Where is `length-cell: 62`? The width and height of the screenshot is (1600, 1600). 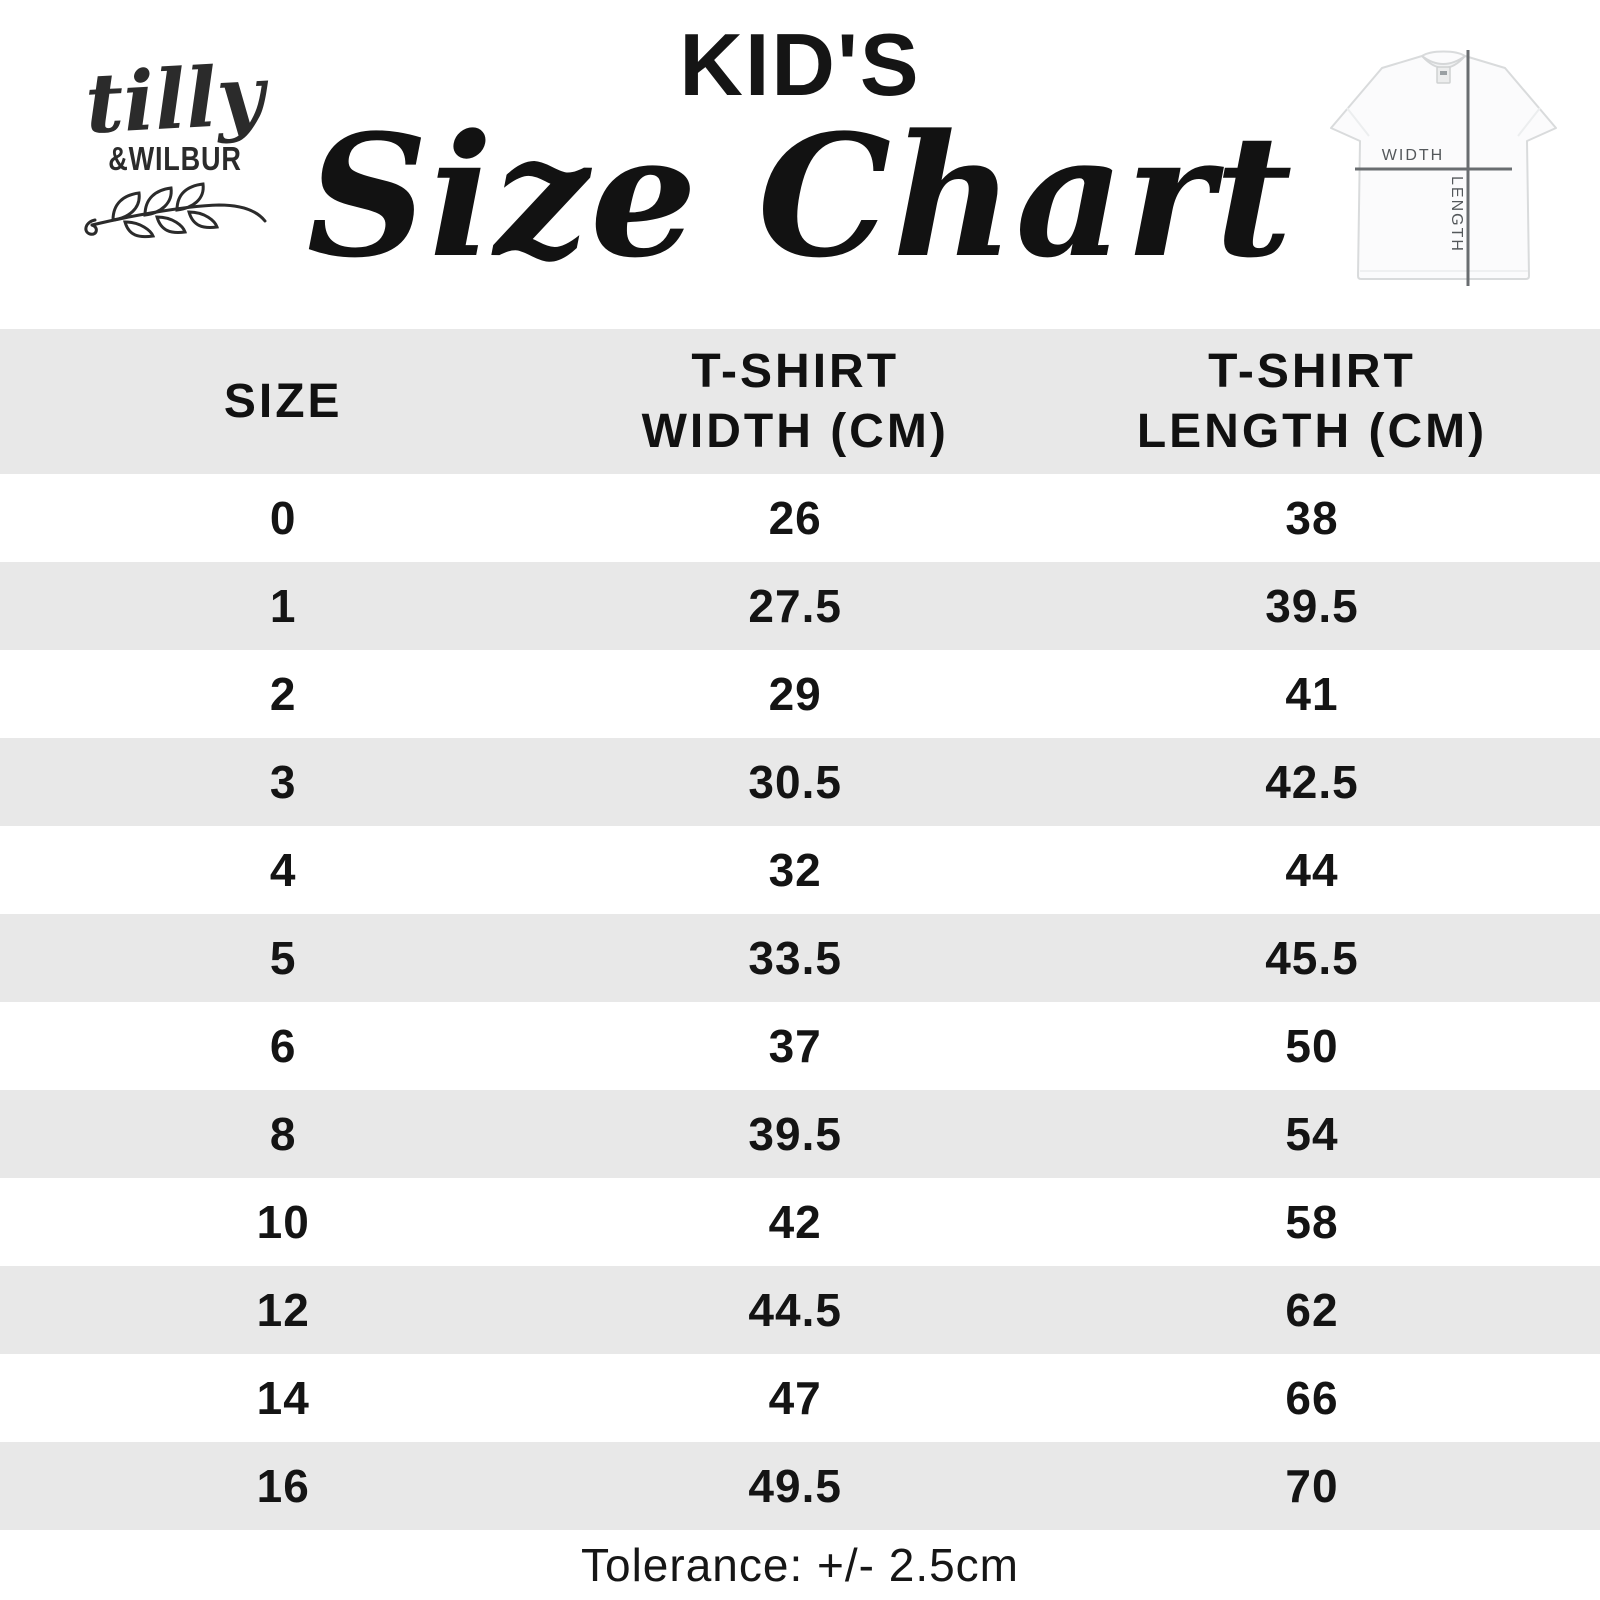 length-cell: 62 is located at coordinates (1312, 1310).